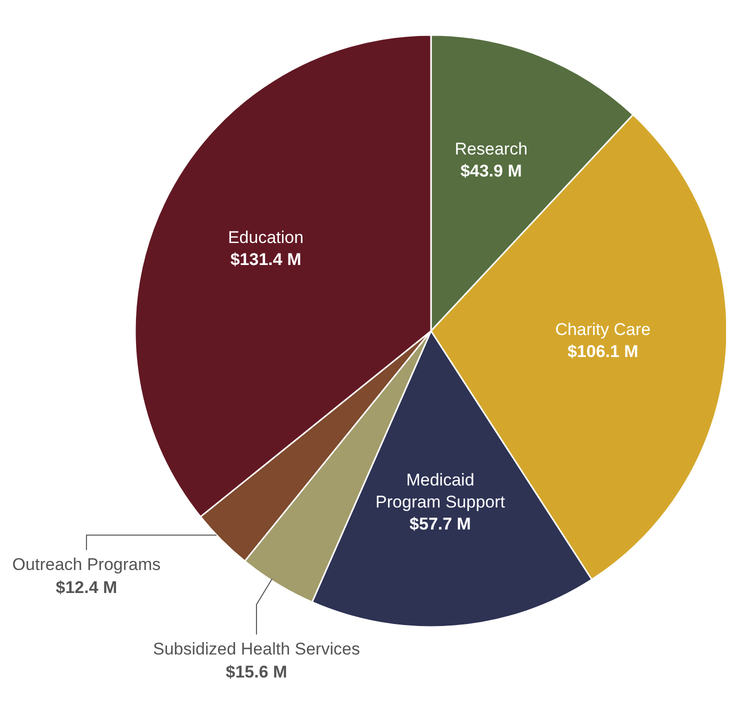  Describe the element at coordinates (603, 330) in the screenshot. I see `slice-label: Charity Care` at that location.